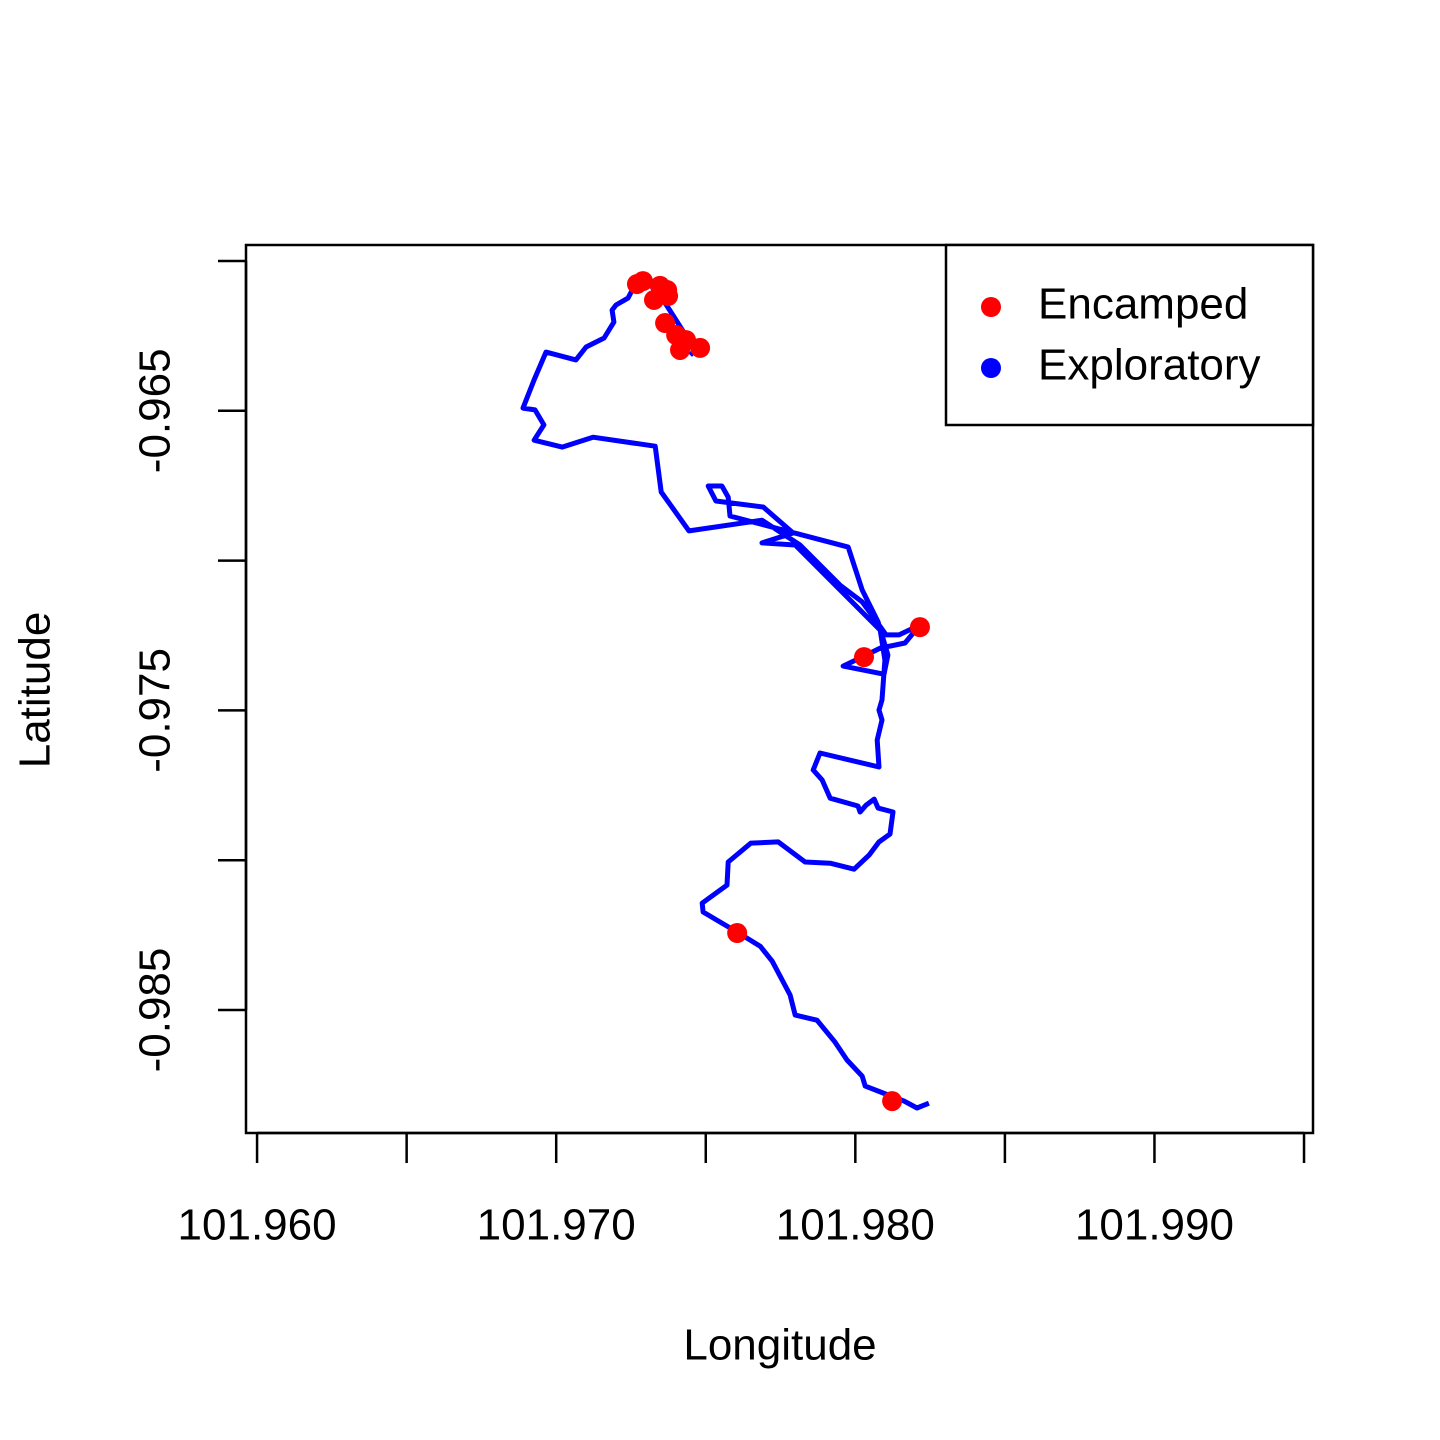 The height and width of the screenshot is (1440, 1440). I want to click on x-tick-label: 101.990, so click(1154, 1225).